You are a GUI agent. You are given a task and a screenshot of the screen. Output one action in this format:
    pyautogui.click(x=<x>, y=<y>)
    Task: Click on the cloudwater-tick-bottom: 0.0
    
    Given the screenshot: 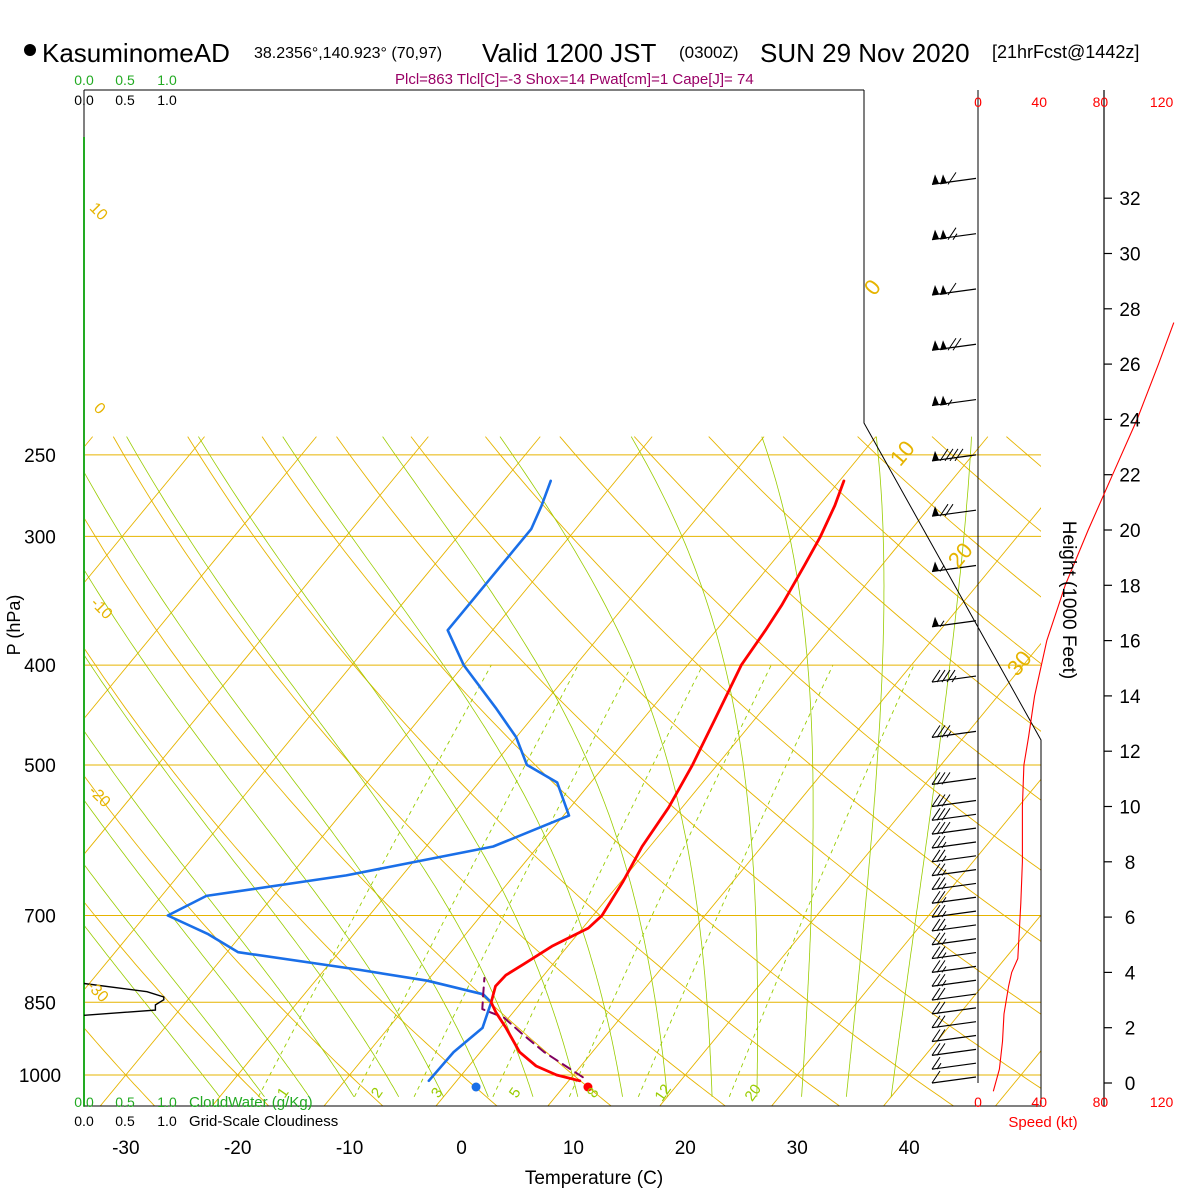 What is the action you would take?
    pyautogui.click(x=84, y=1102)
    